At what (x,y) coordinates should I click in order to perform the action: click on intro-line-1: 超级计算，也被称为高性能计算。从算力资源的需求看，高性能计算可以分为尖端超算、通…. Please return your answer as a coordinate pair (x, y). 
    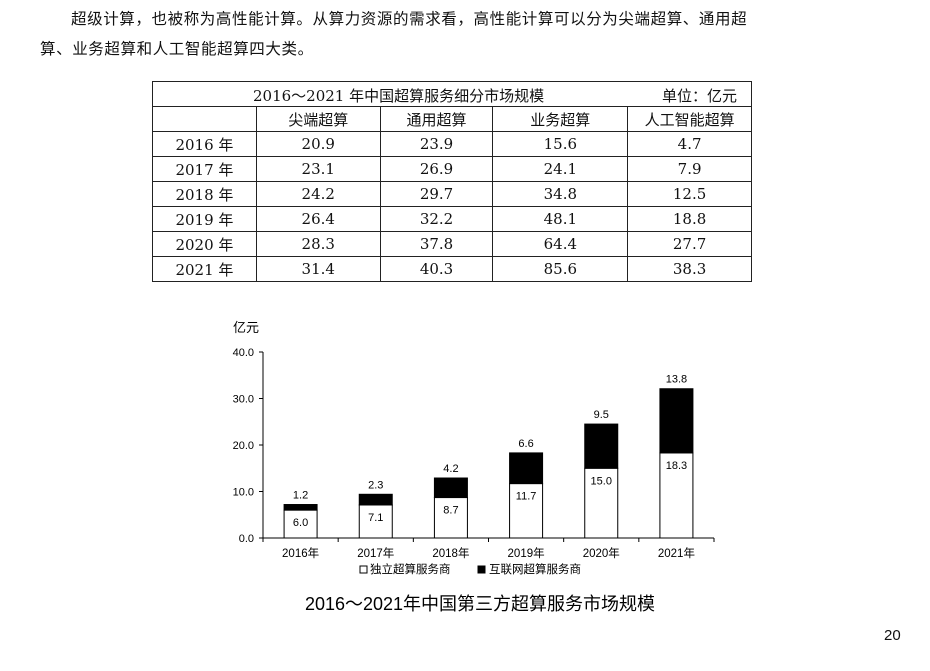
    Looking at the image, I should click on (409, 19).